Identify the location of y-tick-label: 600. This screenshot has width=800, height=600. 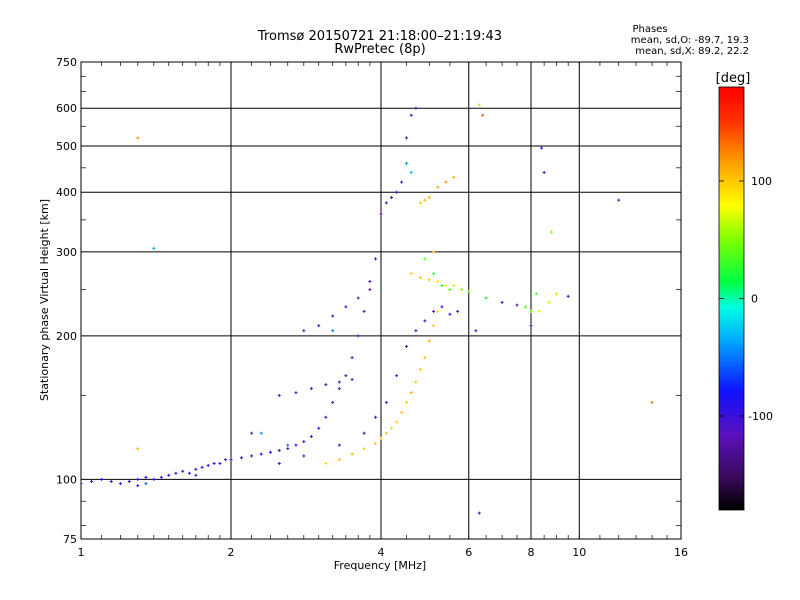
(66, 108).